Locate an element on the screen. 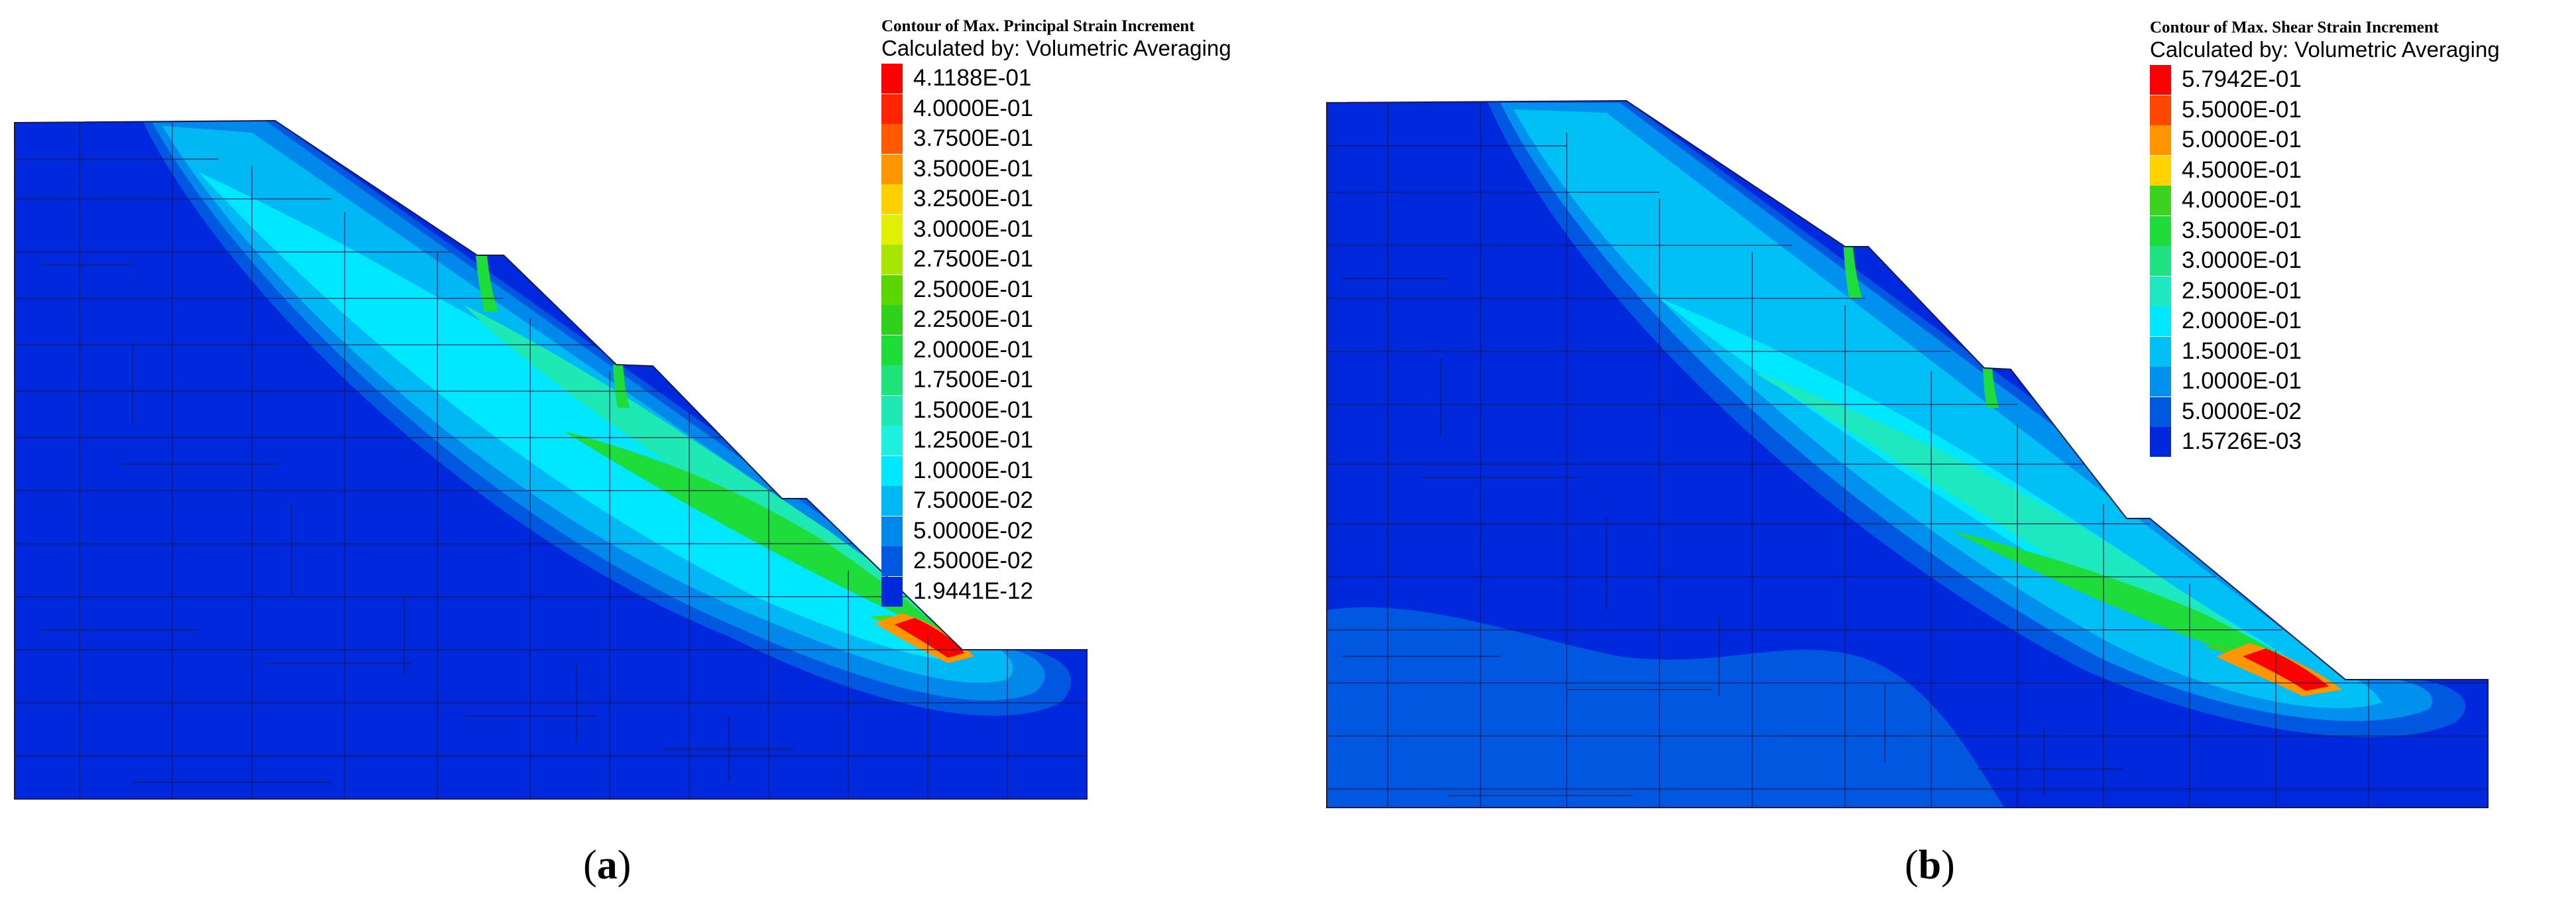 Image resolution: width=2576 pixels, height=911 pixels. legend-value-label: 3.7500E-01 is located at coordinates (973, 138).